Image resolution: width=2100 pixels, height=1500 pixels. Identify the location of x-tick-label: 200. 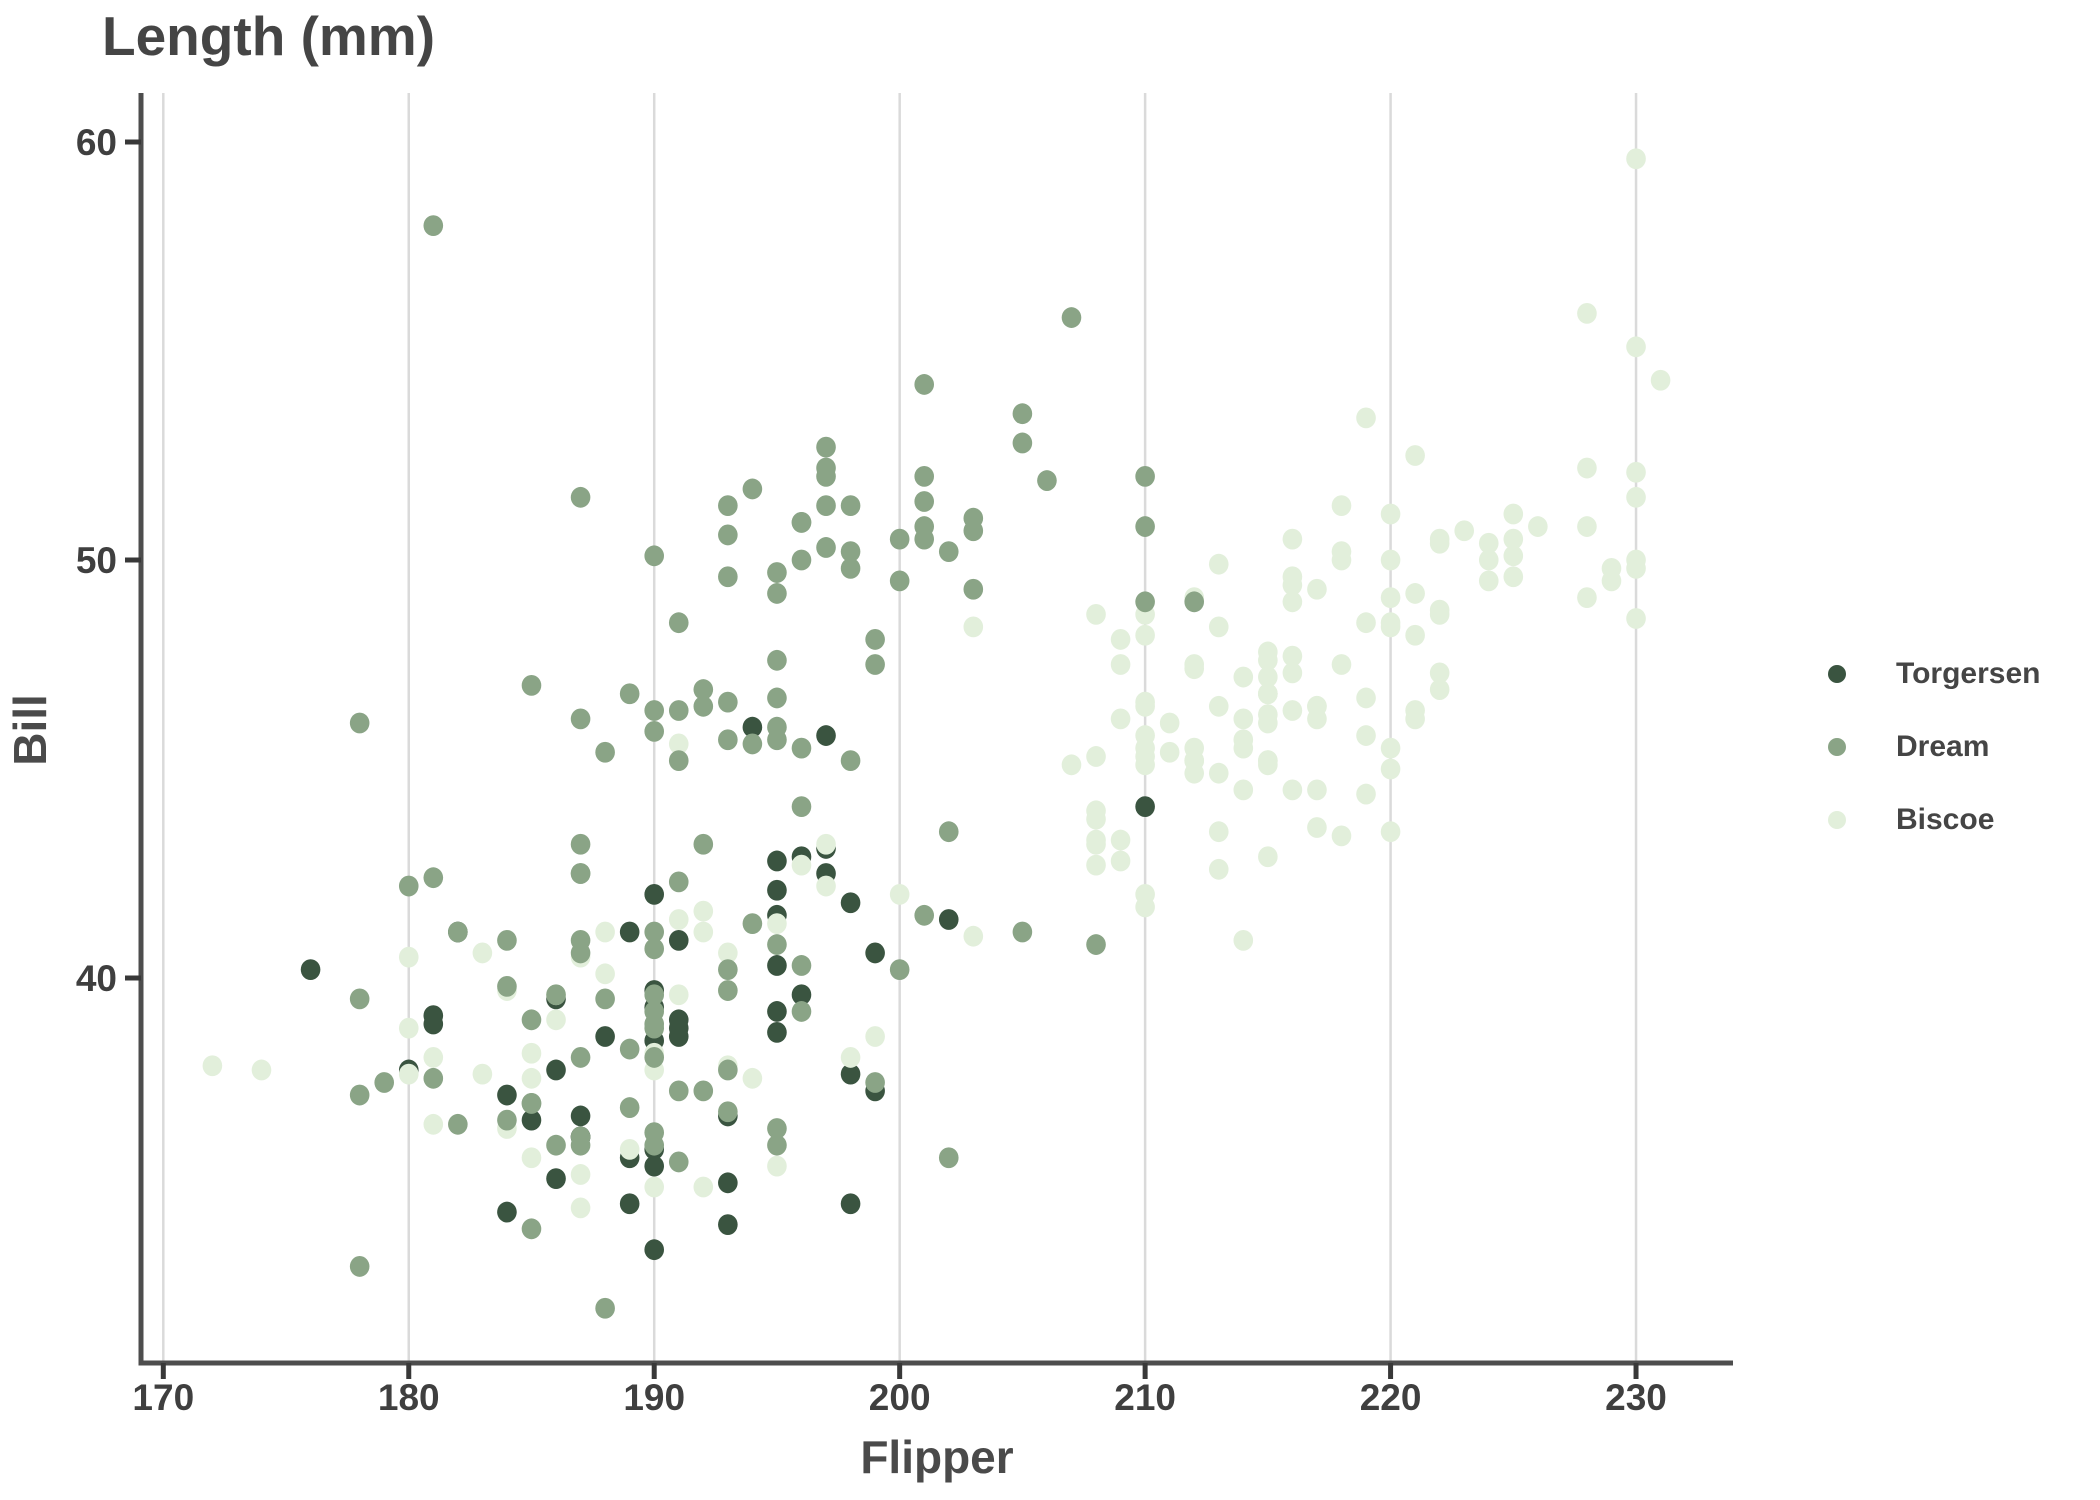
(900, 1397).